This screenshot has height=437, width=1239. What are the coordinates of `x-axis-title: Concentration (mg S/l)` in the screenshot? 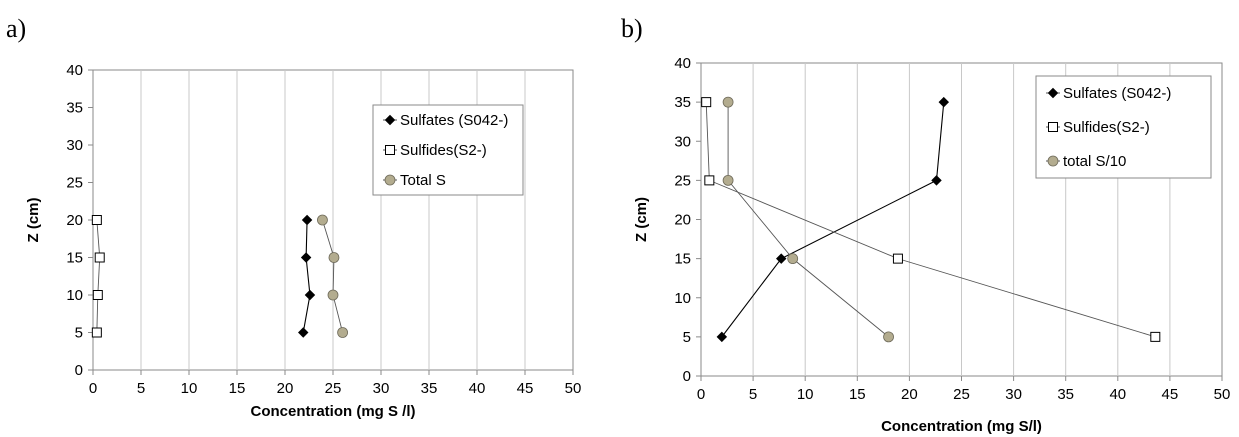 It's located at (961, 426).